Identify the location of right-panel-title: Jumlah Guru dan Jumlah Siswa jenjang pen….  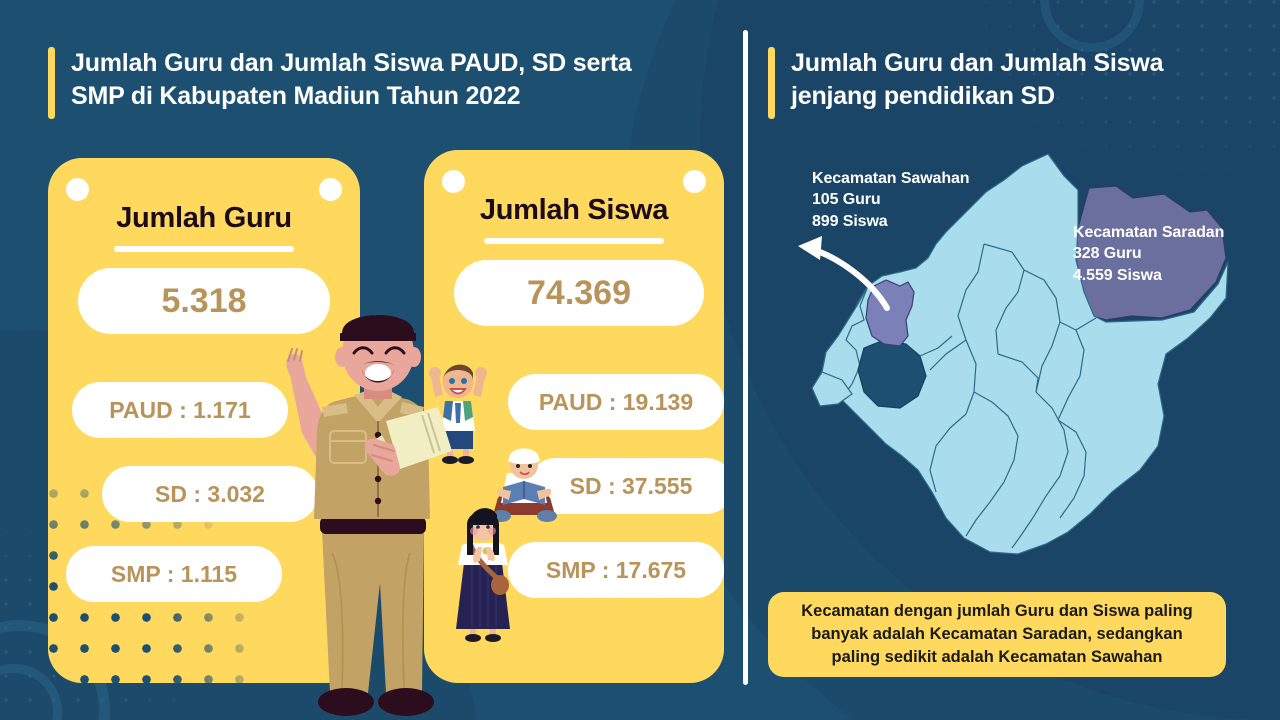
(965, 83).